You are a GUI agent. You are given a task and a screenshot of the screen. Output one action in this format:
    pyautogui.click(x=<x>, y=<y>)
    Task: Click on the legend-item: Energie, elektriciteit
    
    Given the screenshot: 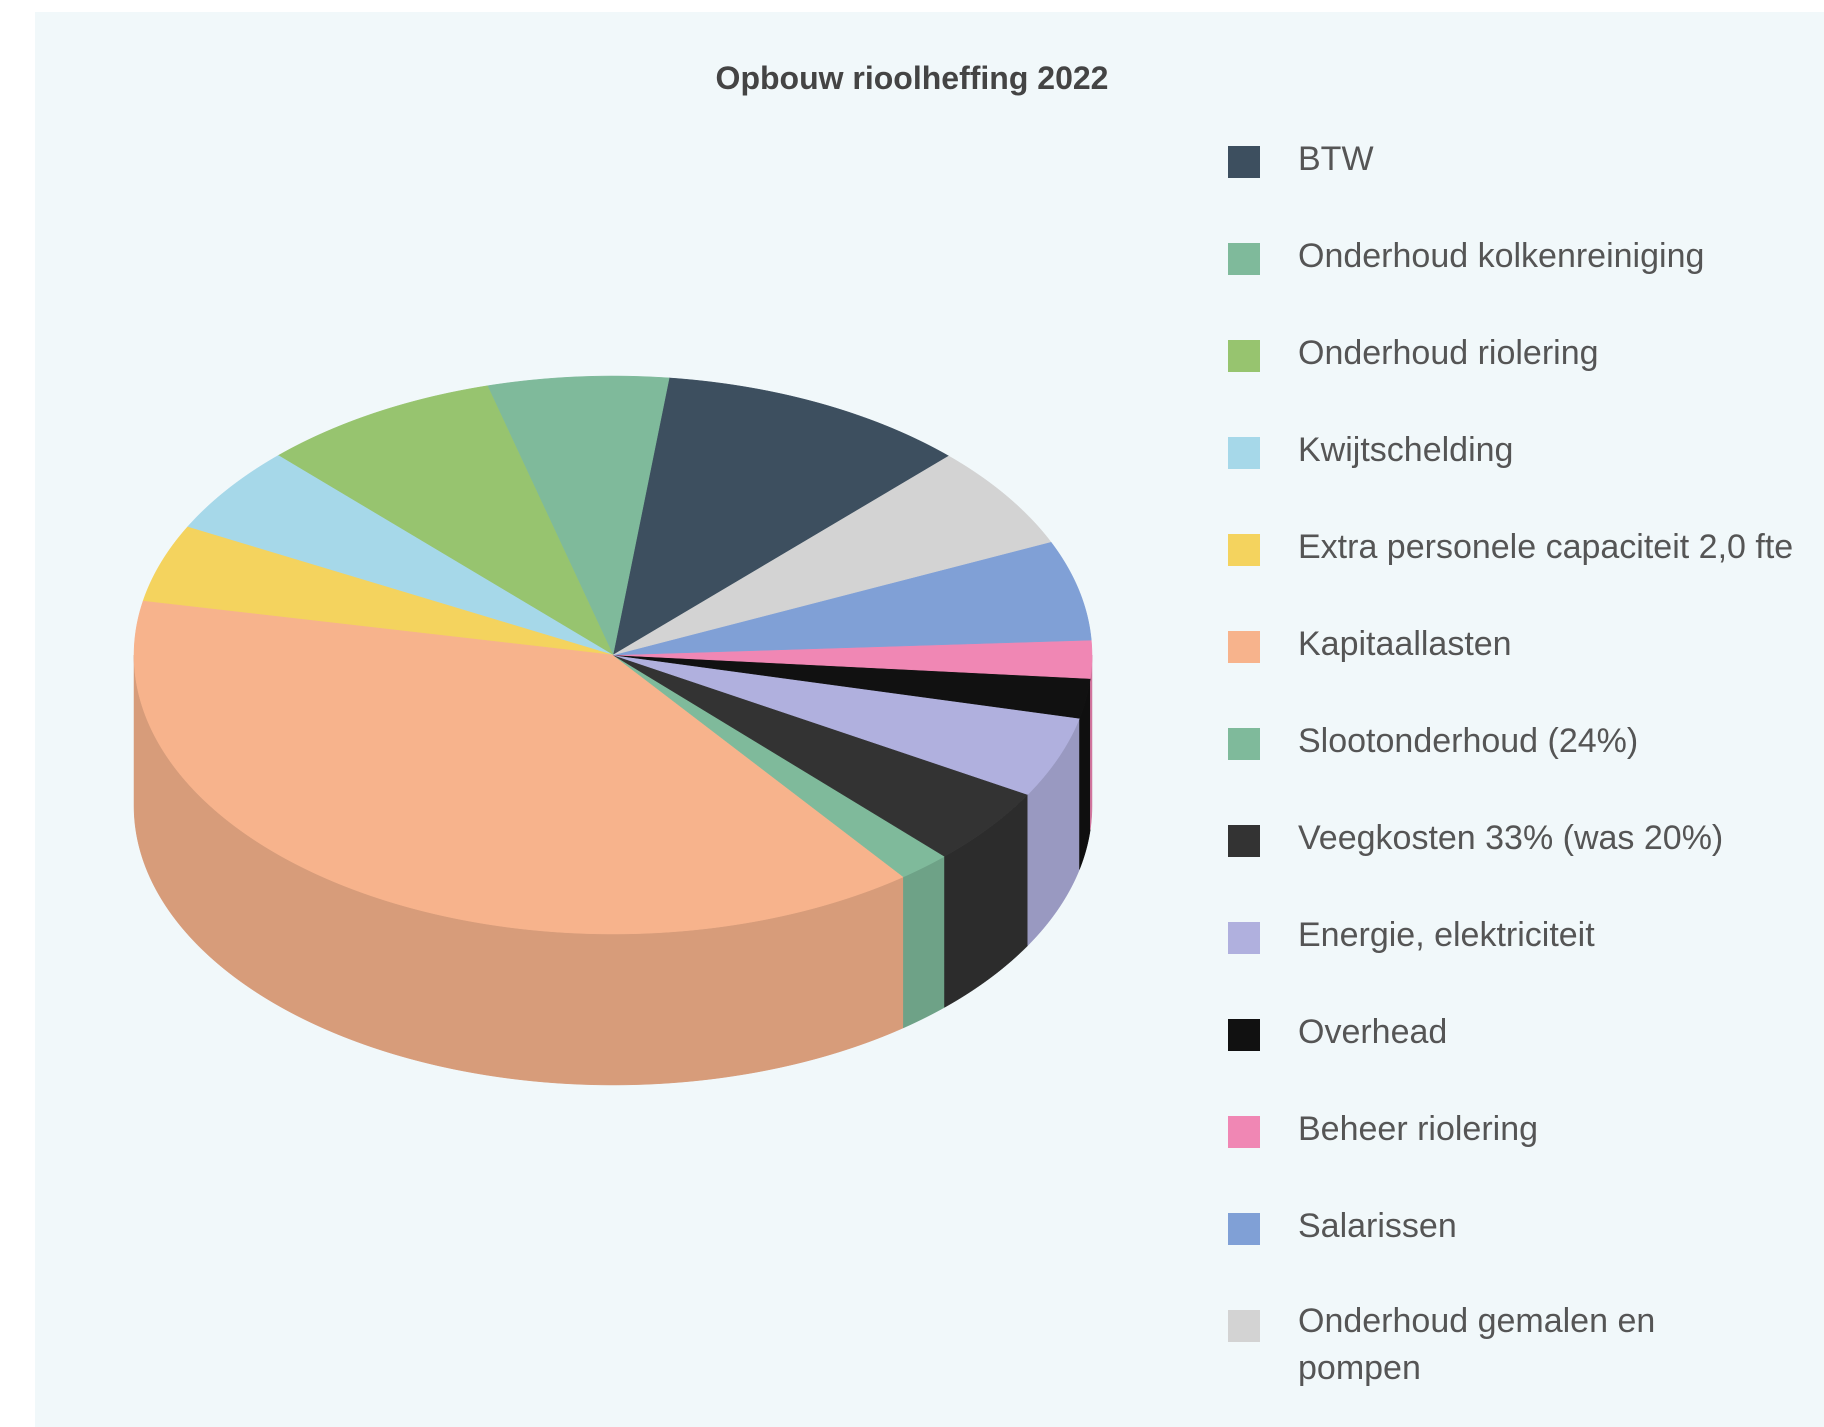 What is the action you would take?
    pyautogui.click(x=1438, y=964)
    